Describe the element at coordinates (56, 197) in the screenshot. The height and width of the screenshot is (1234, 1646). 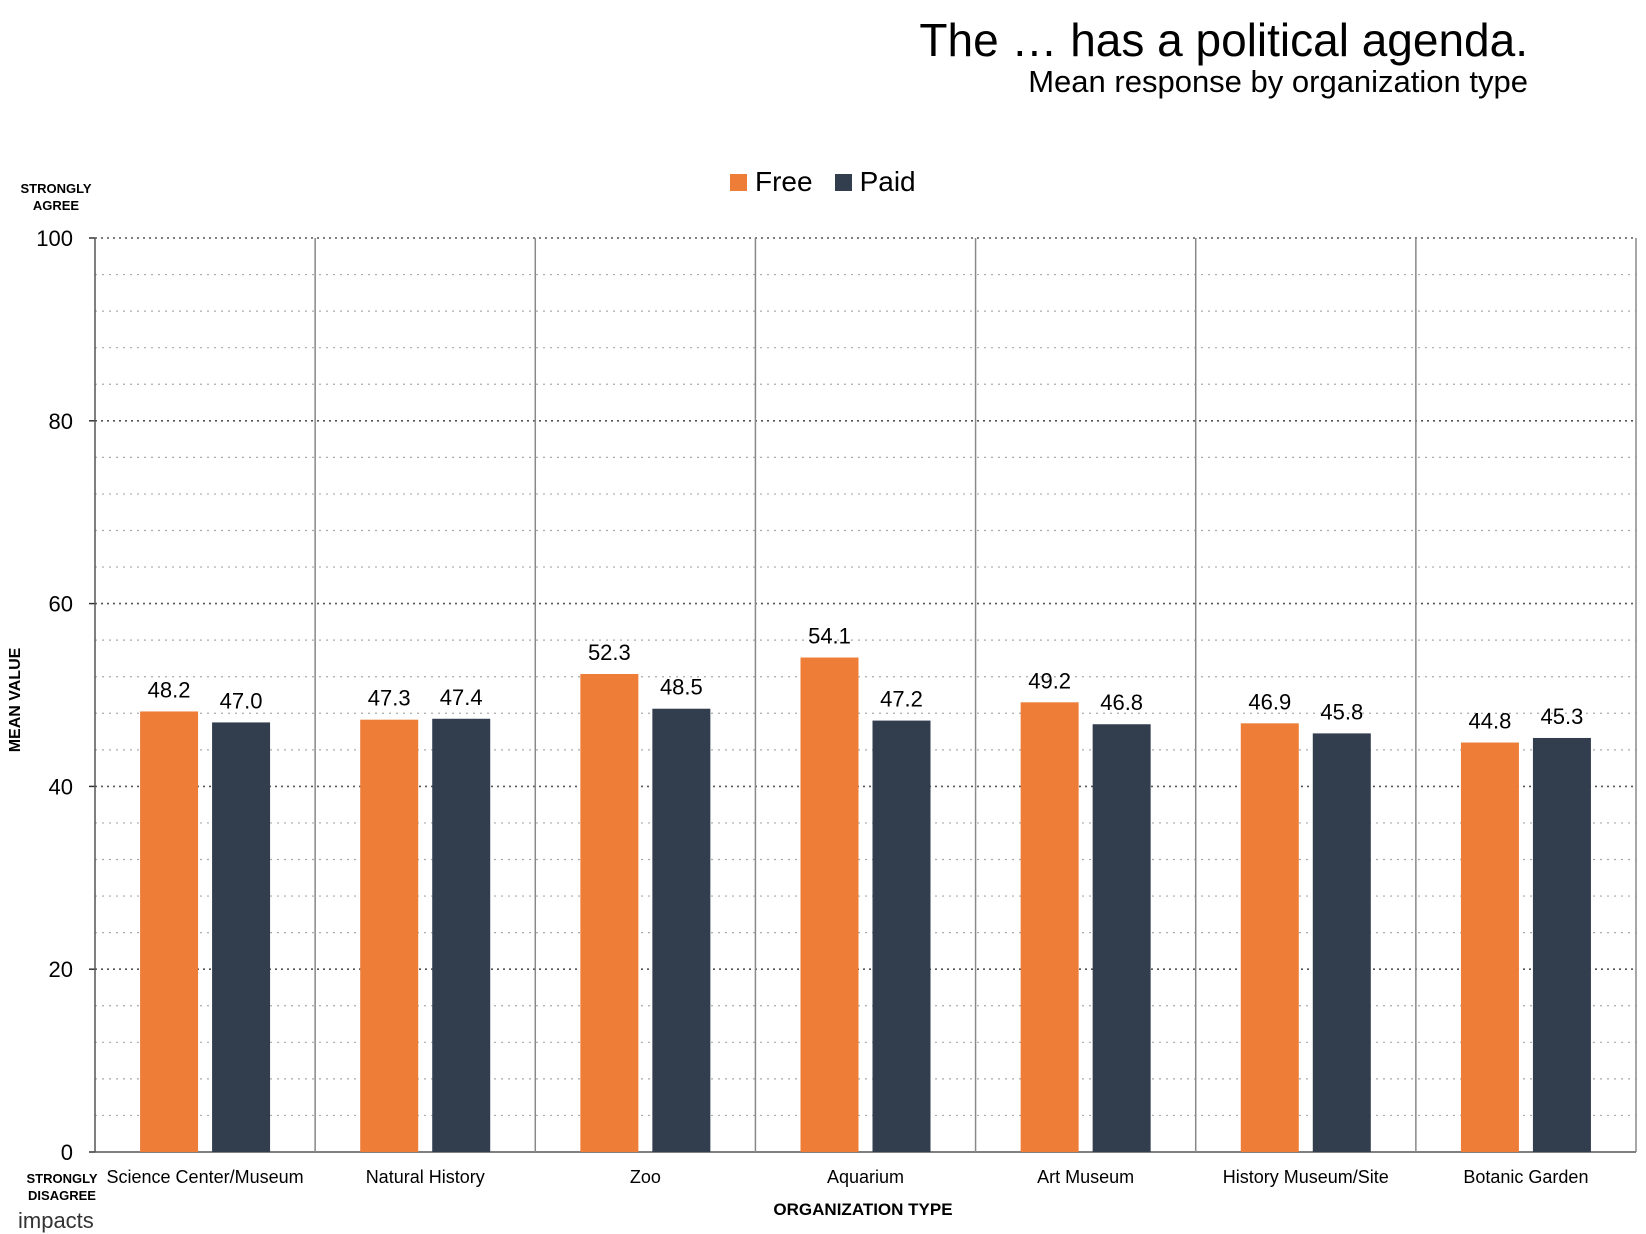
I see `y-axis-top-label: STRONGLY AGREE` at that location.